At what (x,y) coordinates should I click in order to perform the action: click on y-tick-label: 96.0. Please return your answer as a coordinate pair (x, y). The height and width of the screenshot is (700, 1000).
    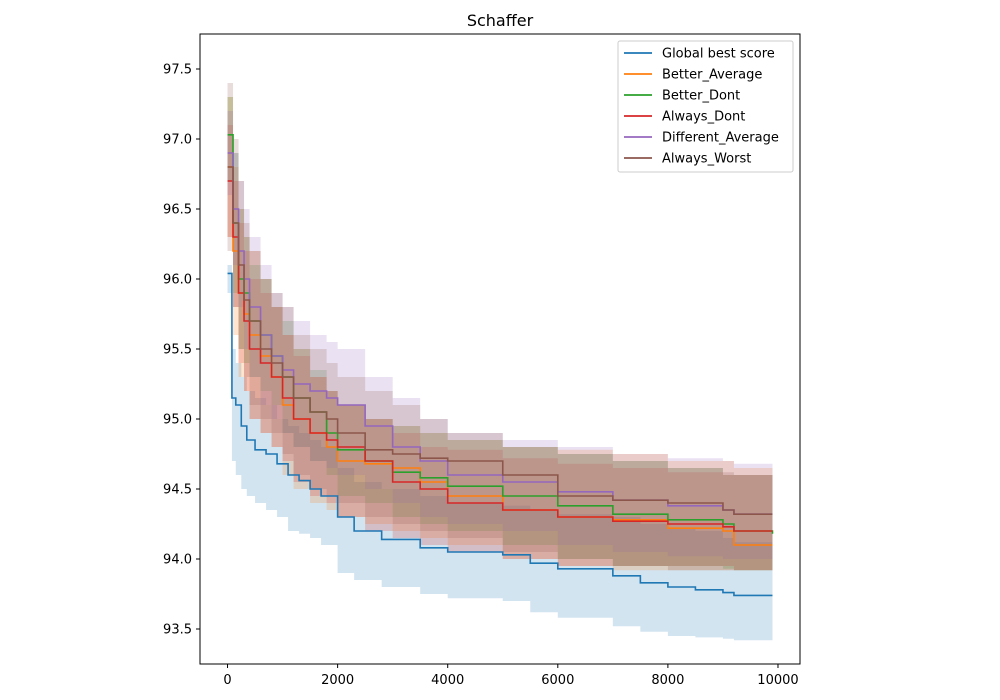
    Looking at the image, I should click on (177, 280).